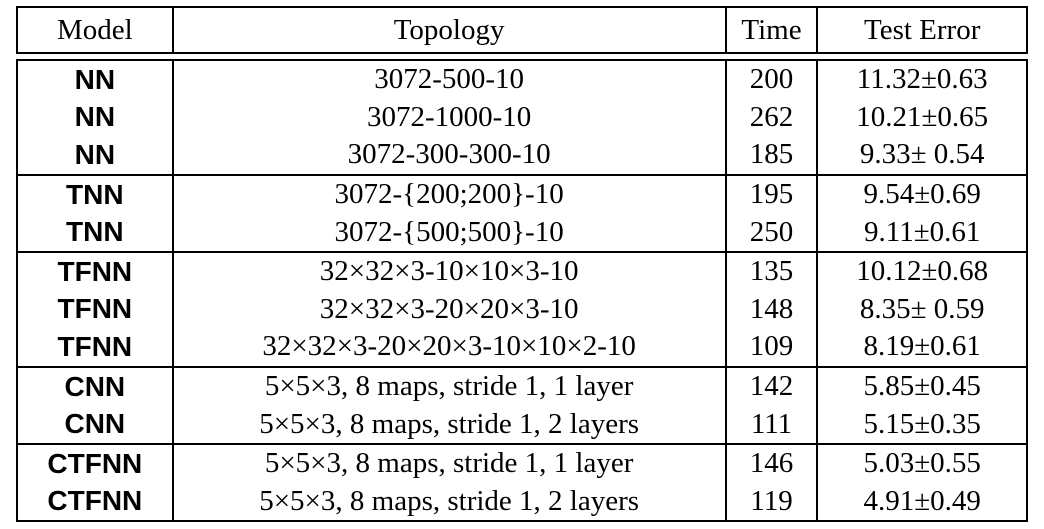 Image resolution: width=1044 pixels, height=529 pixels. I want to click on table-row: NN 3072-300-300-10 185 9.33± 0.54, so click(522, 155).